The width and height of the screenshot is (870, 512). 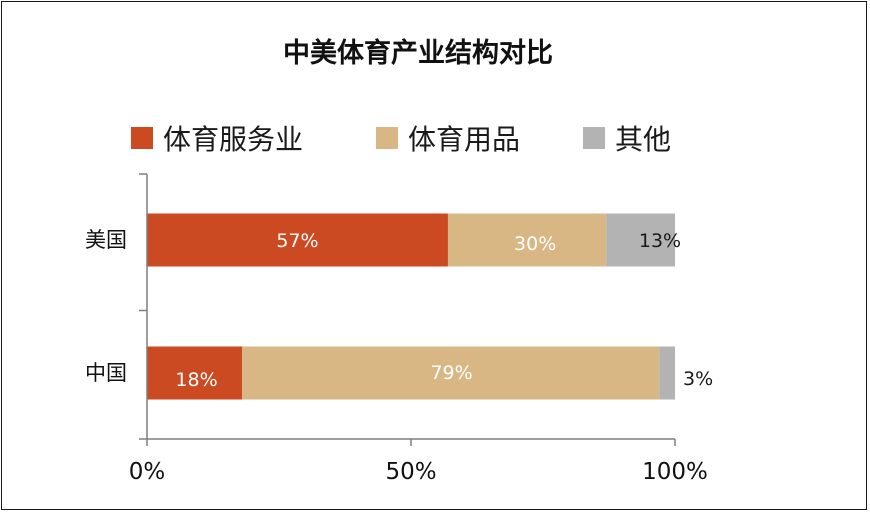 I want to click on category-label-2: 中国, so click(x=106, y=373).